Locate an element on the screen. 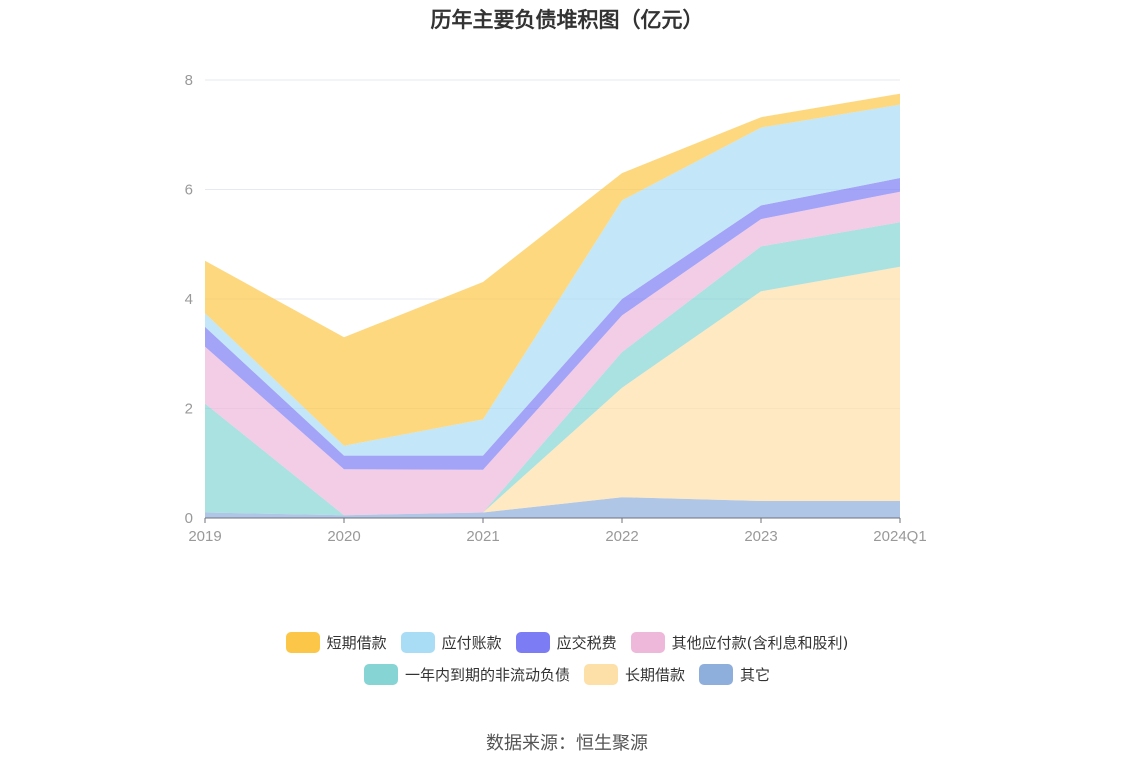 The width and height of the screenshot is (1134, 766). legend-label: 一年内到期的非流动负债 is located at coordinates (487, 675).